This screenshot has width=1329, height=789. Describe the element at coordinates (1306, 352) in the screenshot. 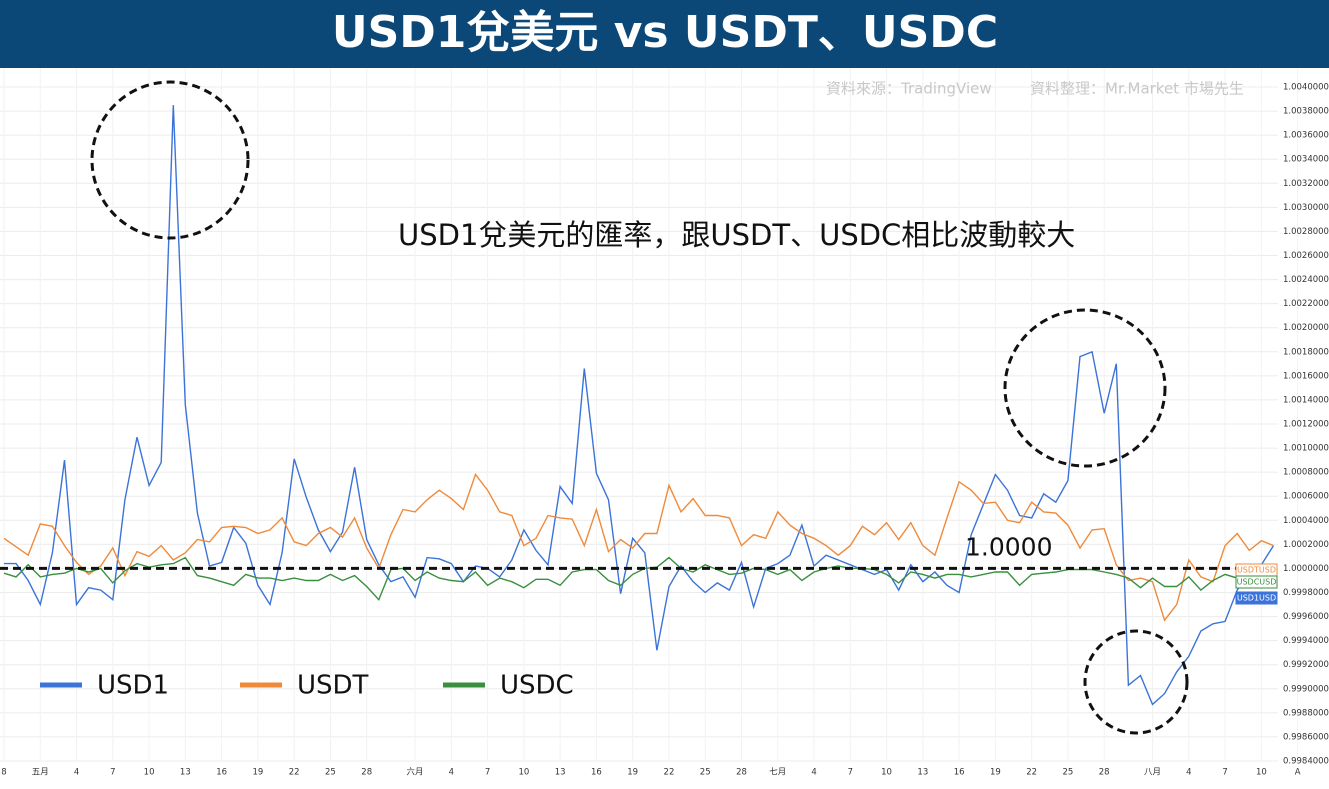

I see `y-tick-label: 1.00180000` at that location.